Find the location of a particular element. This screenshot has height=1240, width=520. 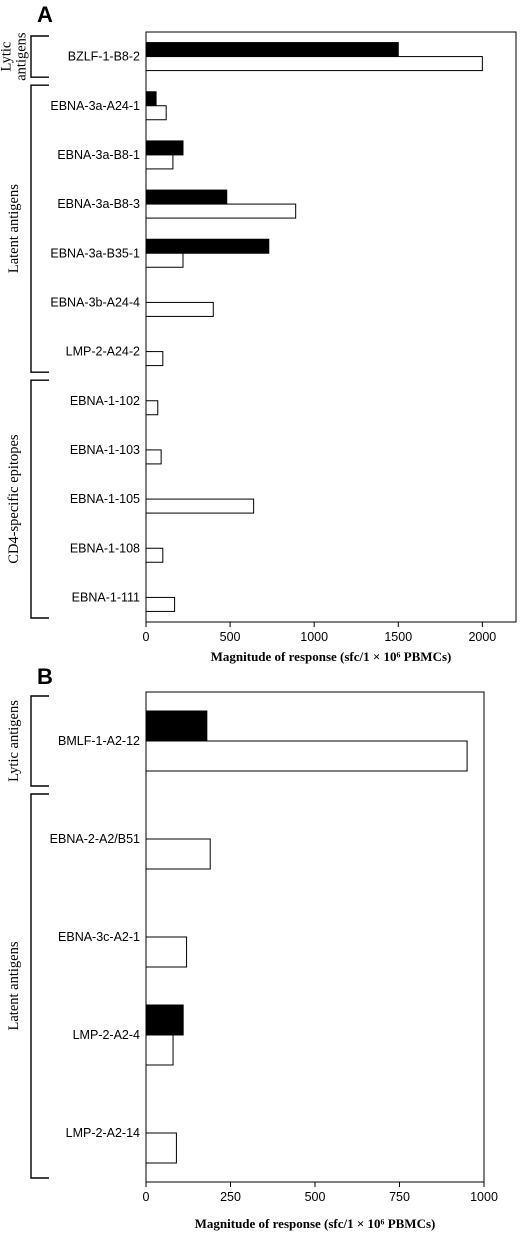

panel-b-tick-label-1000: 1000 is located at coordinates (484, 1197).